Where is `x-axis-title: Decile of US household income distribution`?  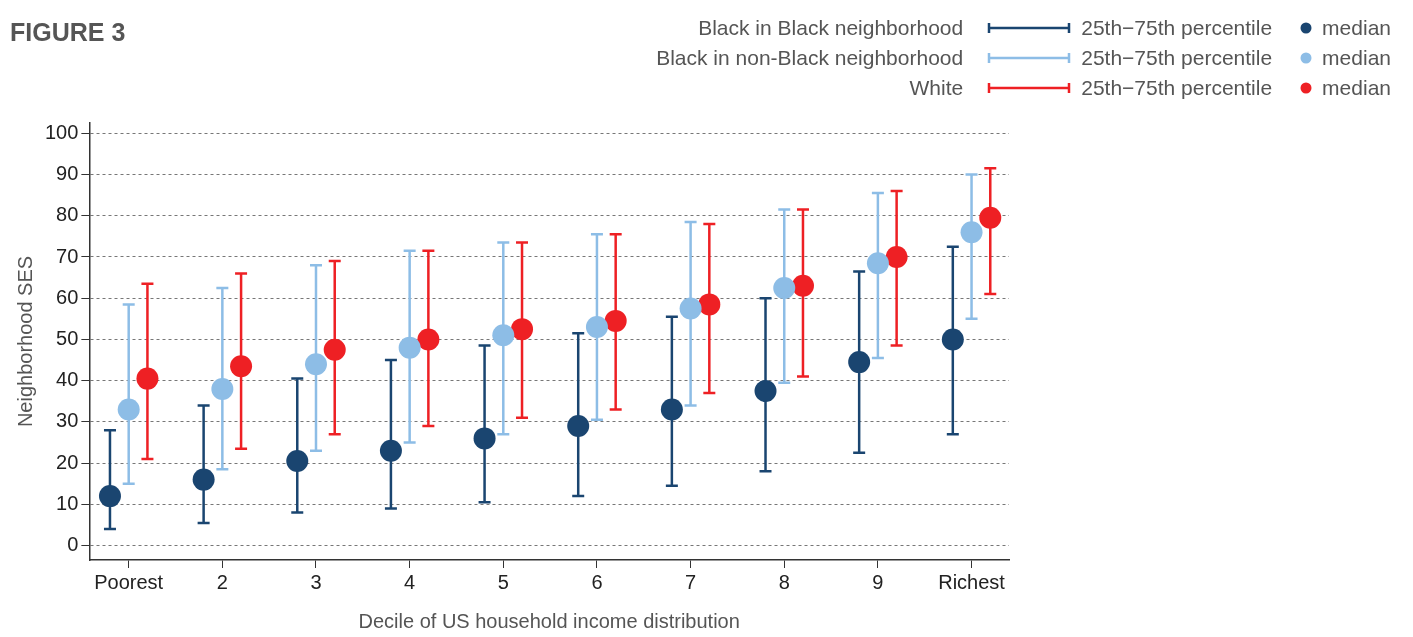 x-axis-title: Decile of US household income distribution is located at coordinates (549, 620).